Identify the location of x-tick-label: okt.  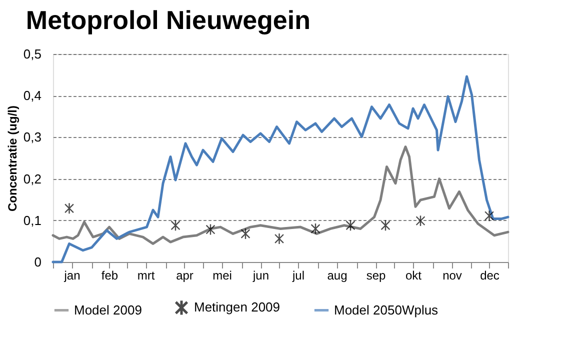
(413, 275).